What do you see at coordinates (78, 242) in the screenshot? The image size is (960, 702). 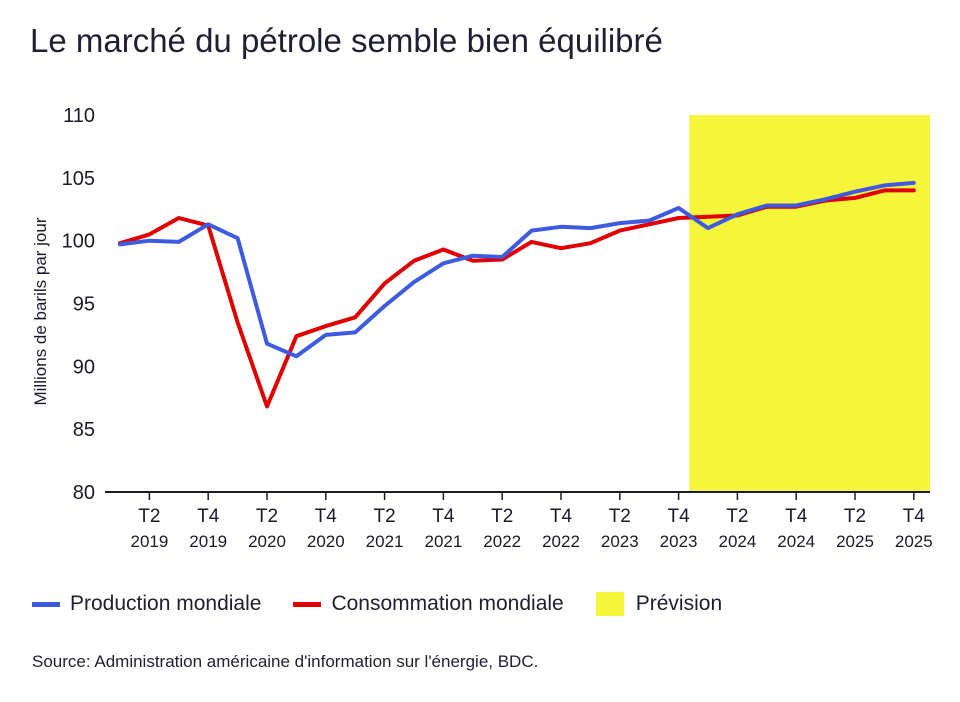 I see `y-tick-label: 100` at bounding box center [78, 242].